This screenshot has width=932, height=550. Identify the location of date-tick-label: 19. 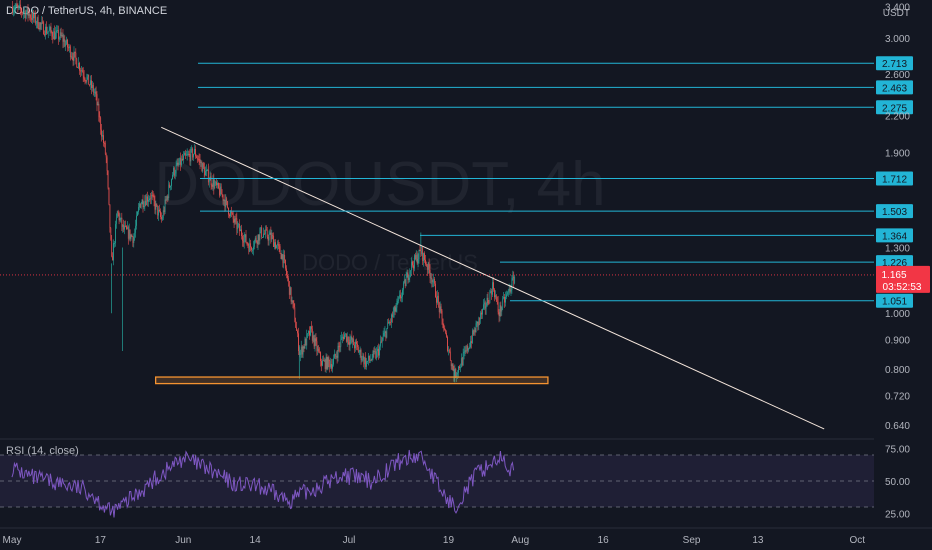
(449, 540).